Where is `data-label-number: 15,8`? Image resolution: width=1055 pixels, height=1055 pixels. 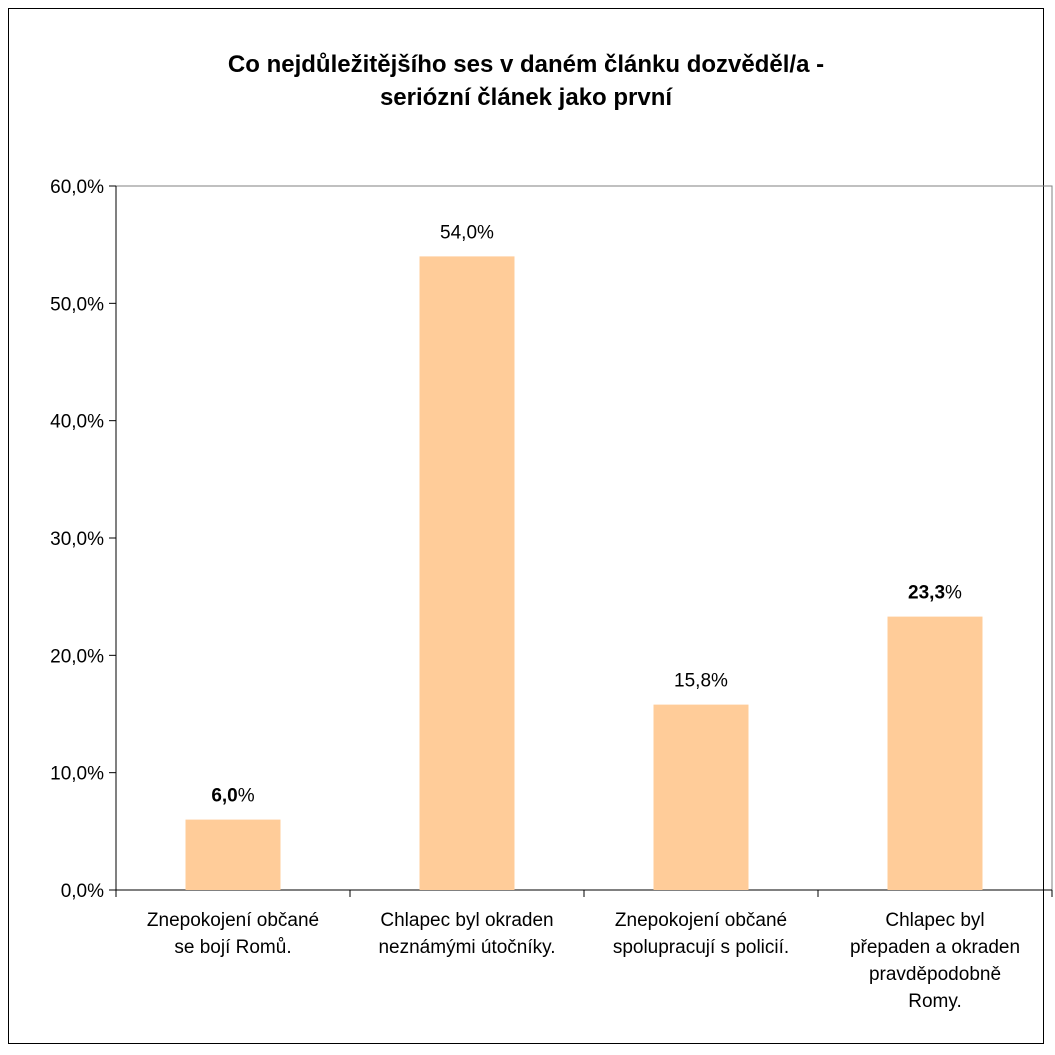 data-label-number: 15,8 is located at coordinates (692, 681).